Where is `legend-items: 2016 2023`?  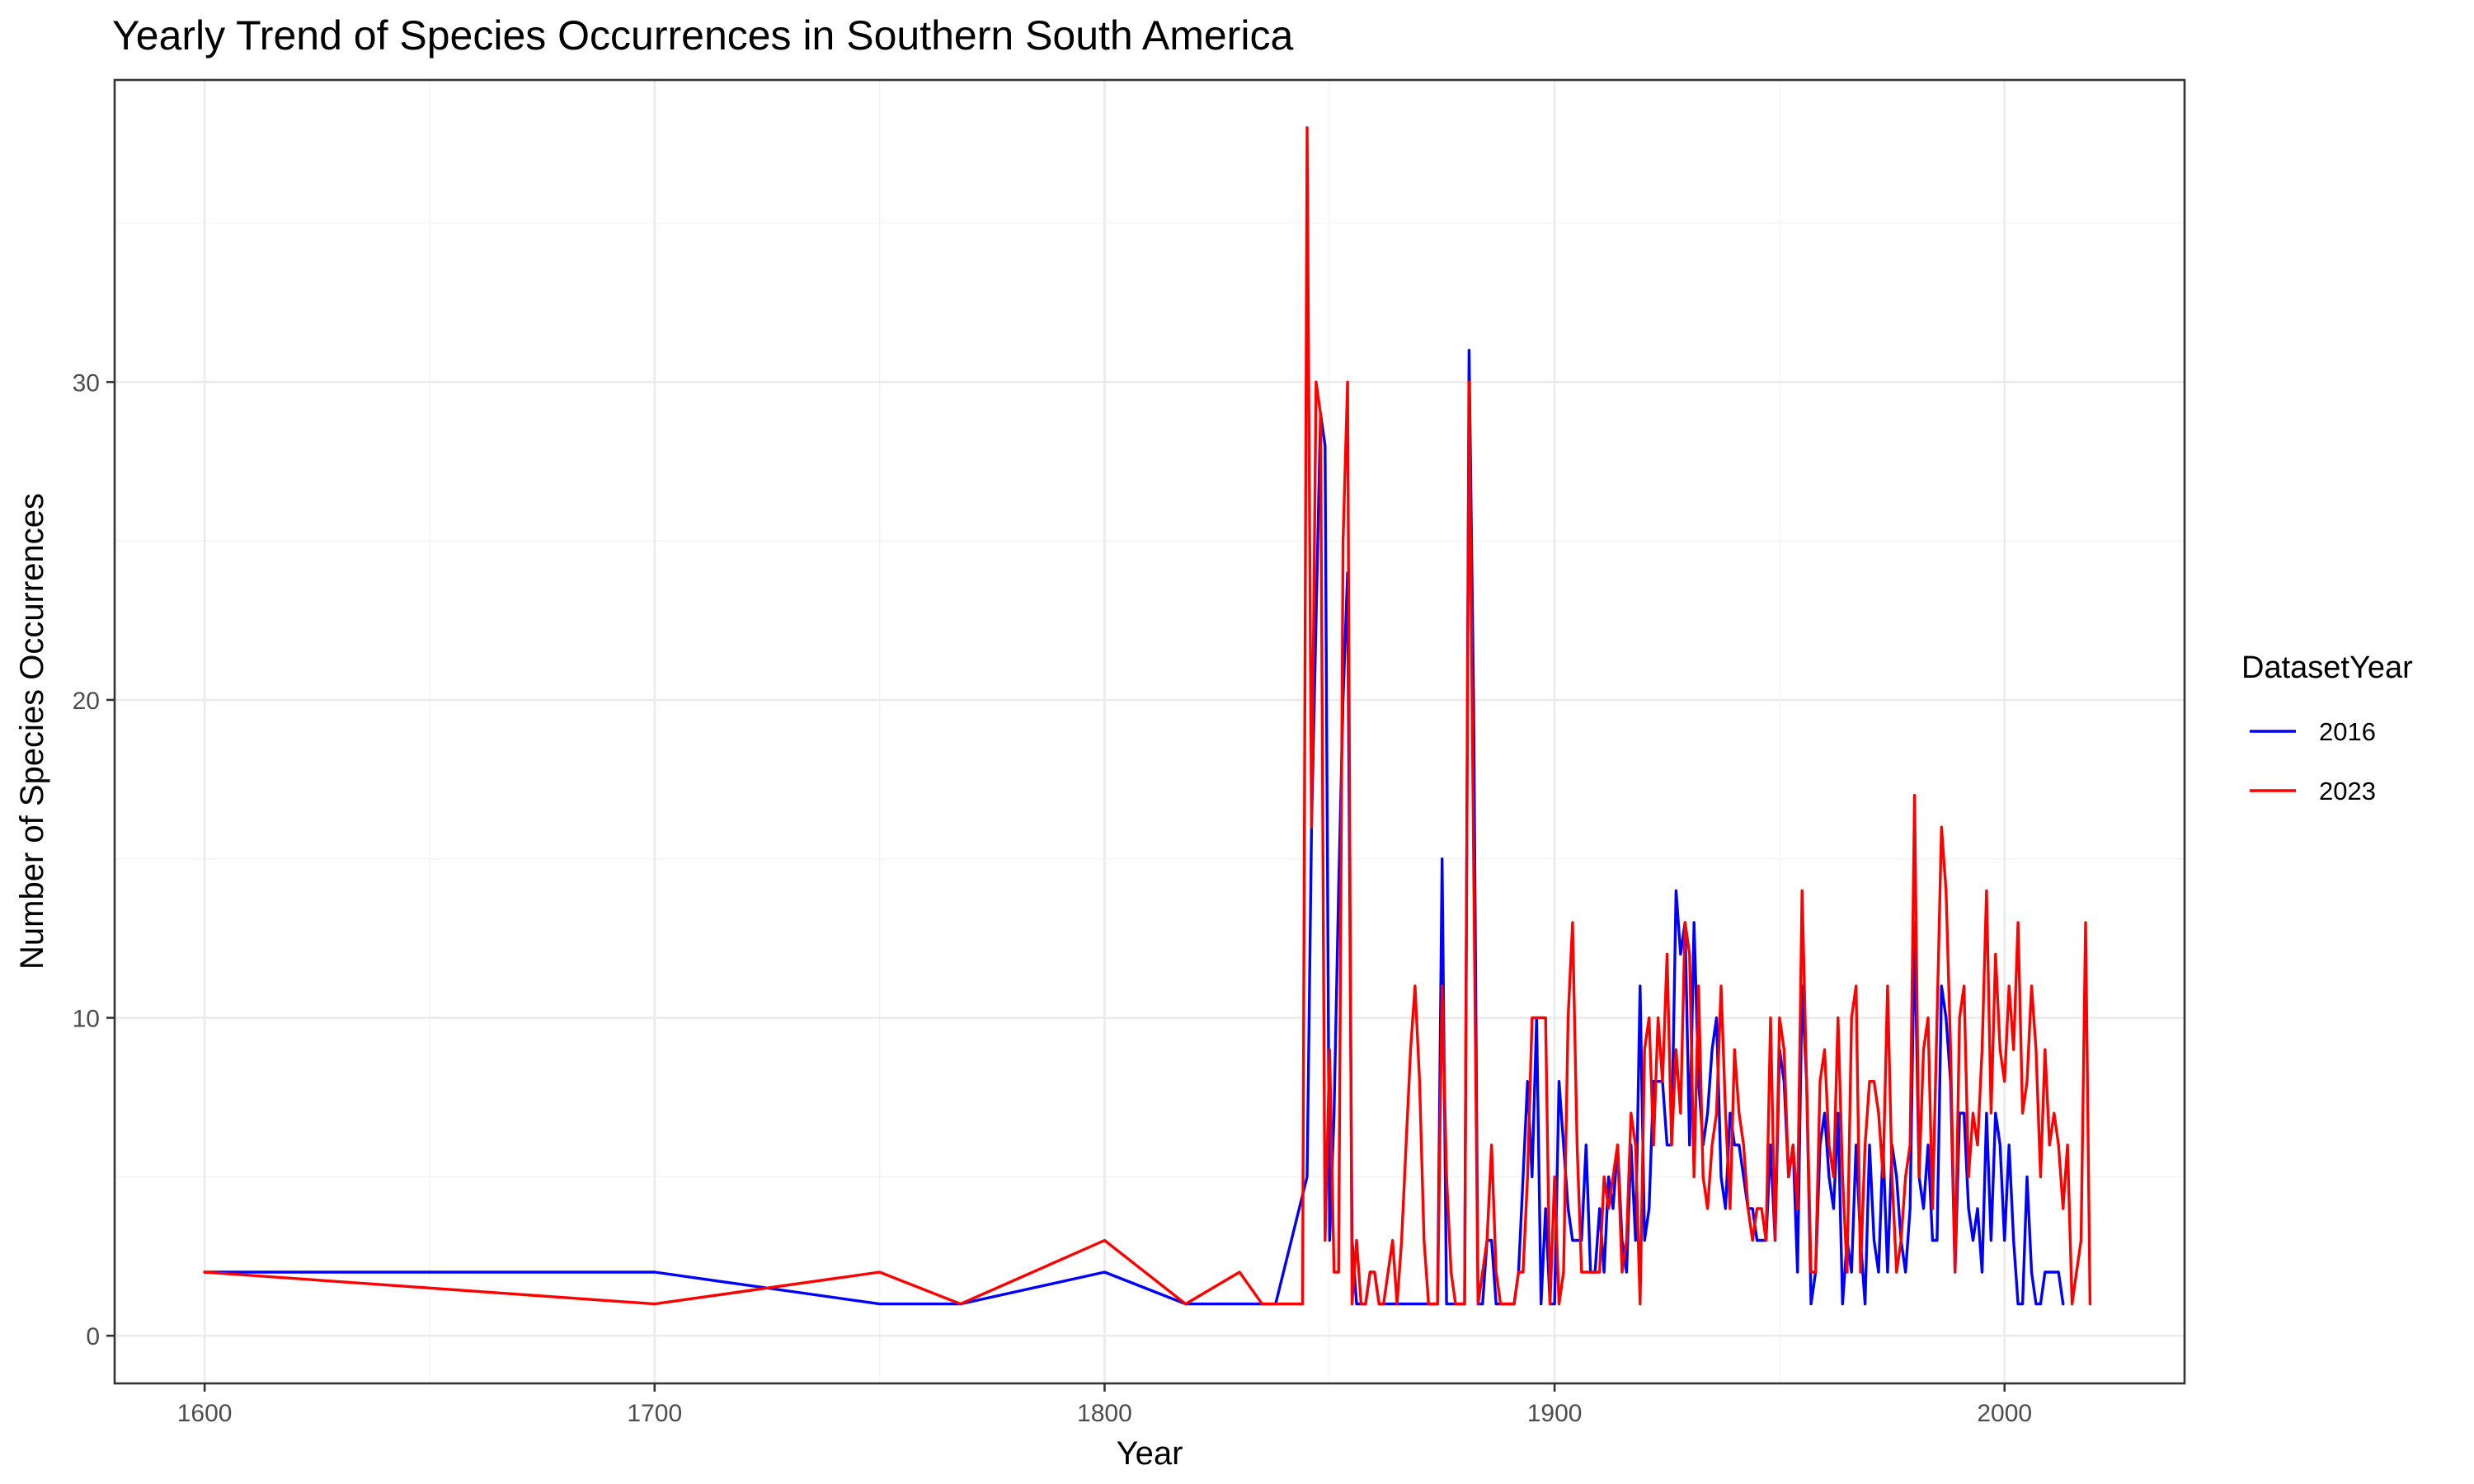
legend-items: 2016 2023 is located at coordinates (2313, 761).